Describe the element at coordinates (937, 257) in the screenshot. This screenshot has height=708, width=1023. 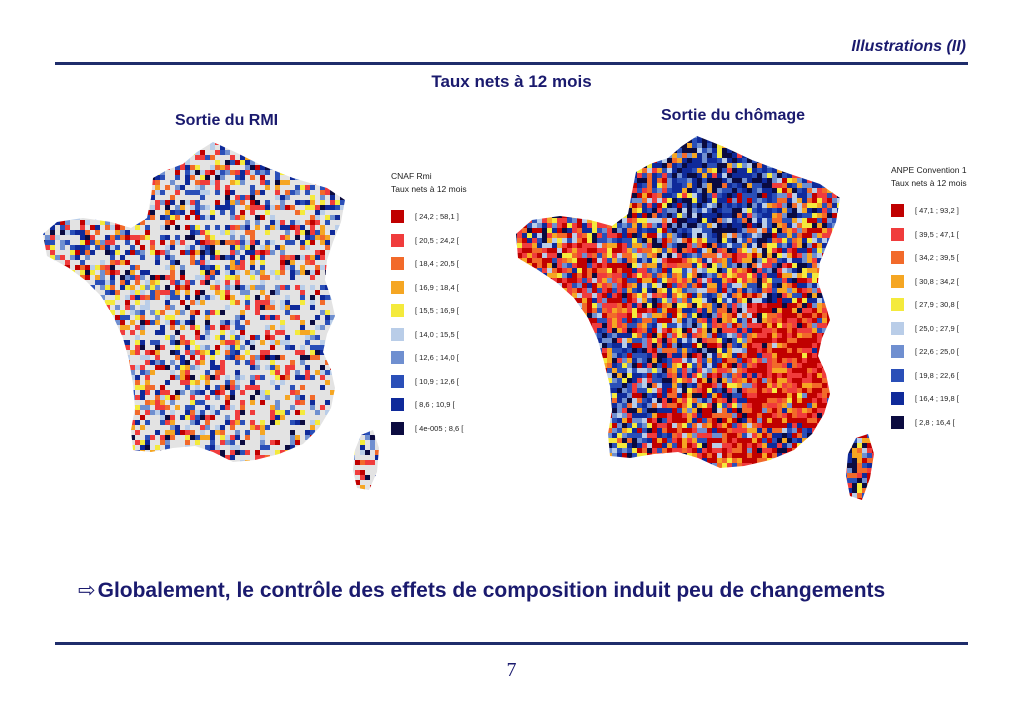
I see `legend-label: [ 34,2 ; 39,5 [` at that location.